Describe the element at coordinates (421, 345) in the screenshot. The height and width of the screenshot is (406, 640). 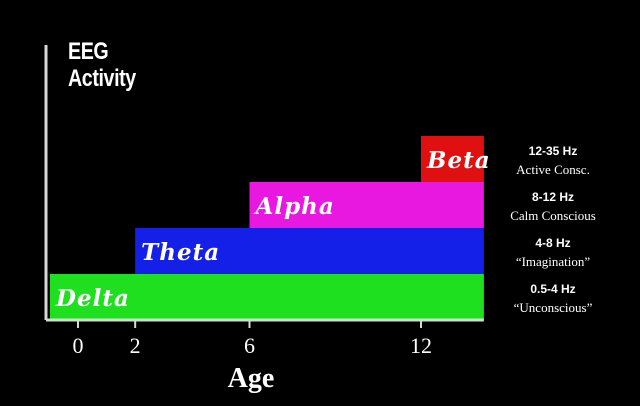
I see `x-tick-label-12: 12` at that location.